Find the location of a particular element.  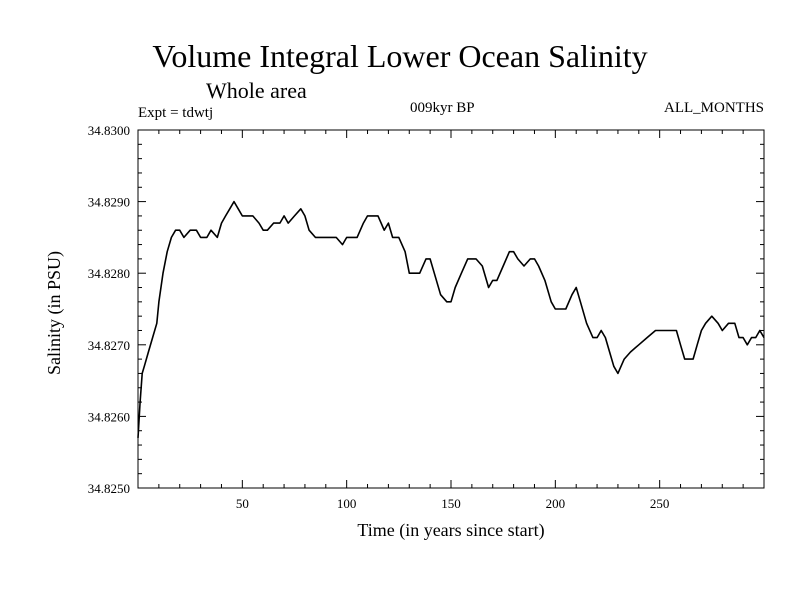

experiment-label: Expt = tdwtj is located at coordinates (176, 113).